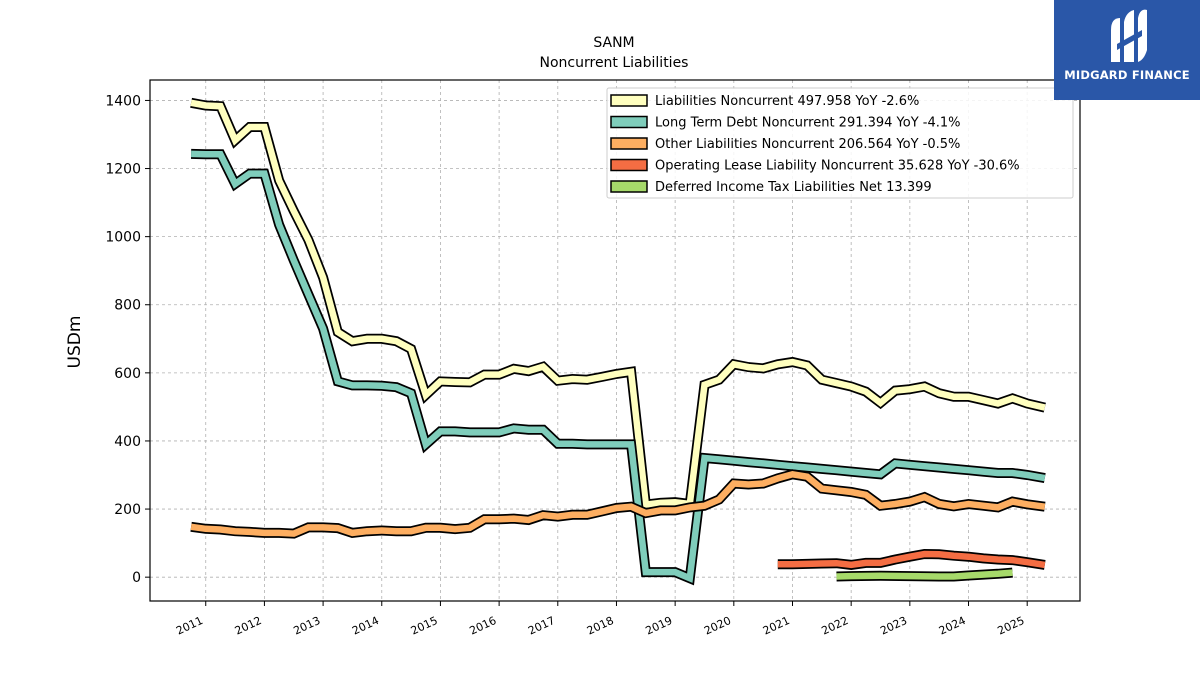  What do you see at coordinates (614, 63) in the screenshot?
I see `chart-subtitle: Noncurrent Liabilities` at bounding box center [614, 63].